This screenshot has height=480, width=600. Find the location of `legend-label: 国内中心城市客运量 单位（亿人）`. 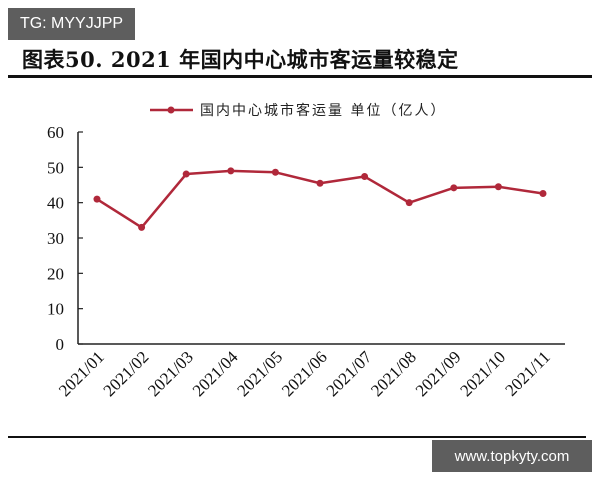

legend-label: 国内中心城市客运量 单位（亿人） is located at coordinates (323, 110).